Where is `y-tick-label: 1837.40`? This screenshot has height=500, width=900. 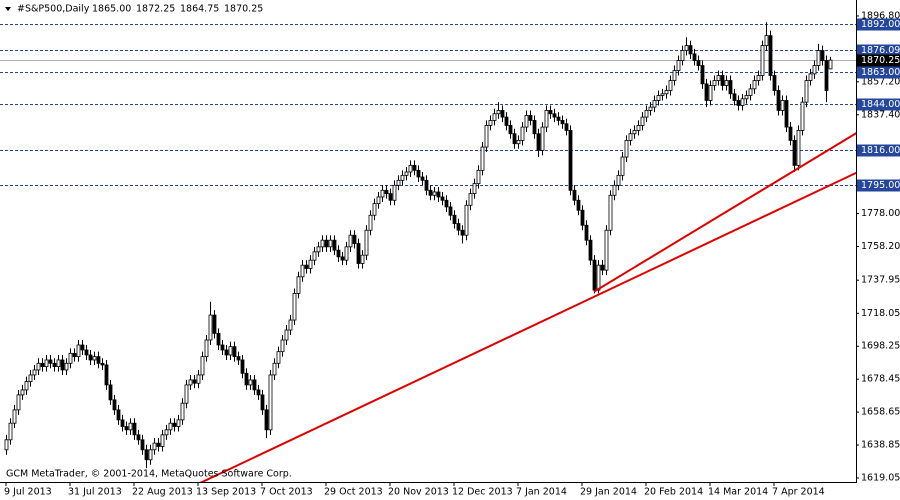 y-tick-label: 1837.40 is located at coordinates (880, 114).